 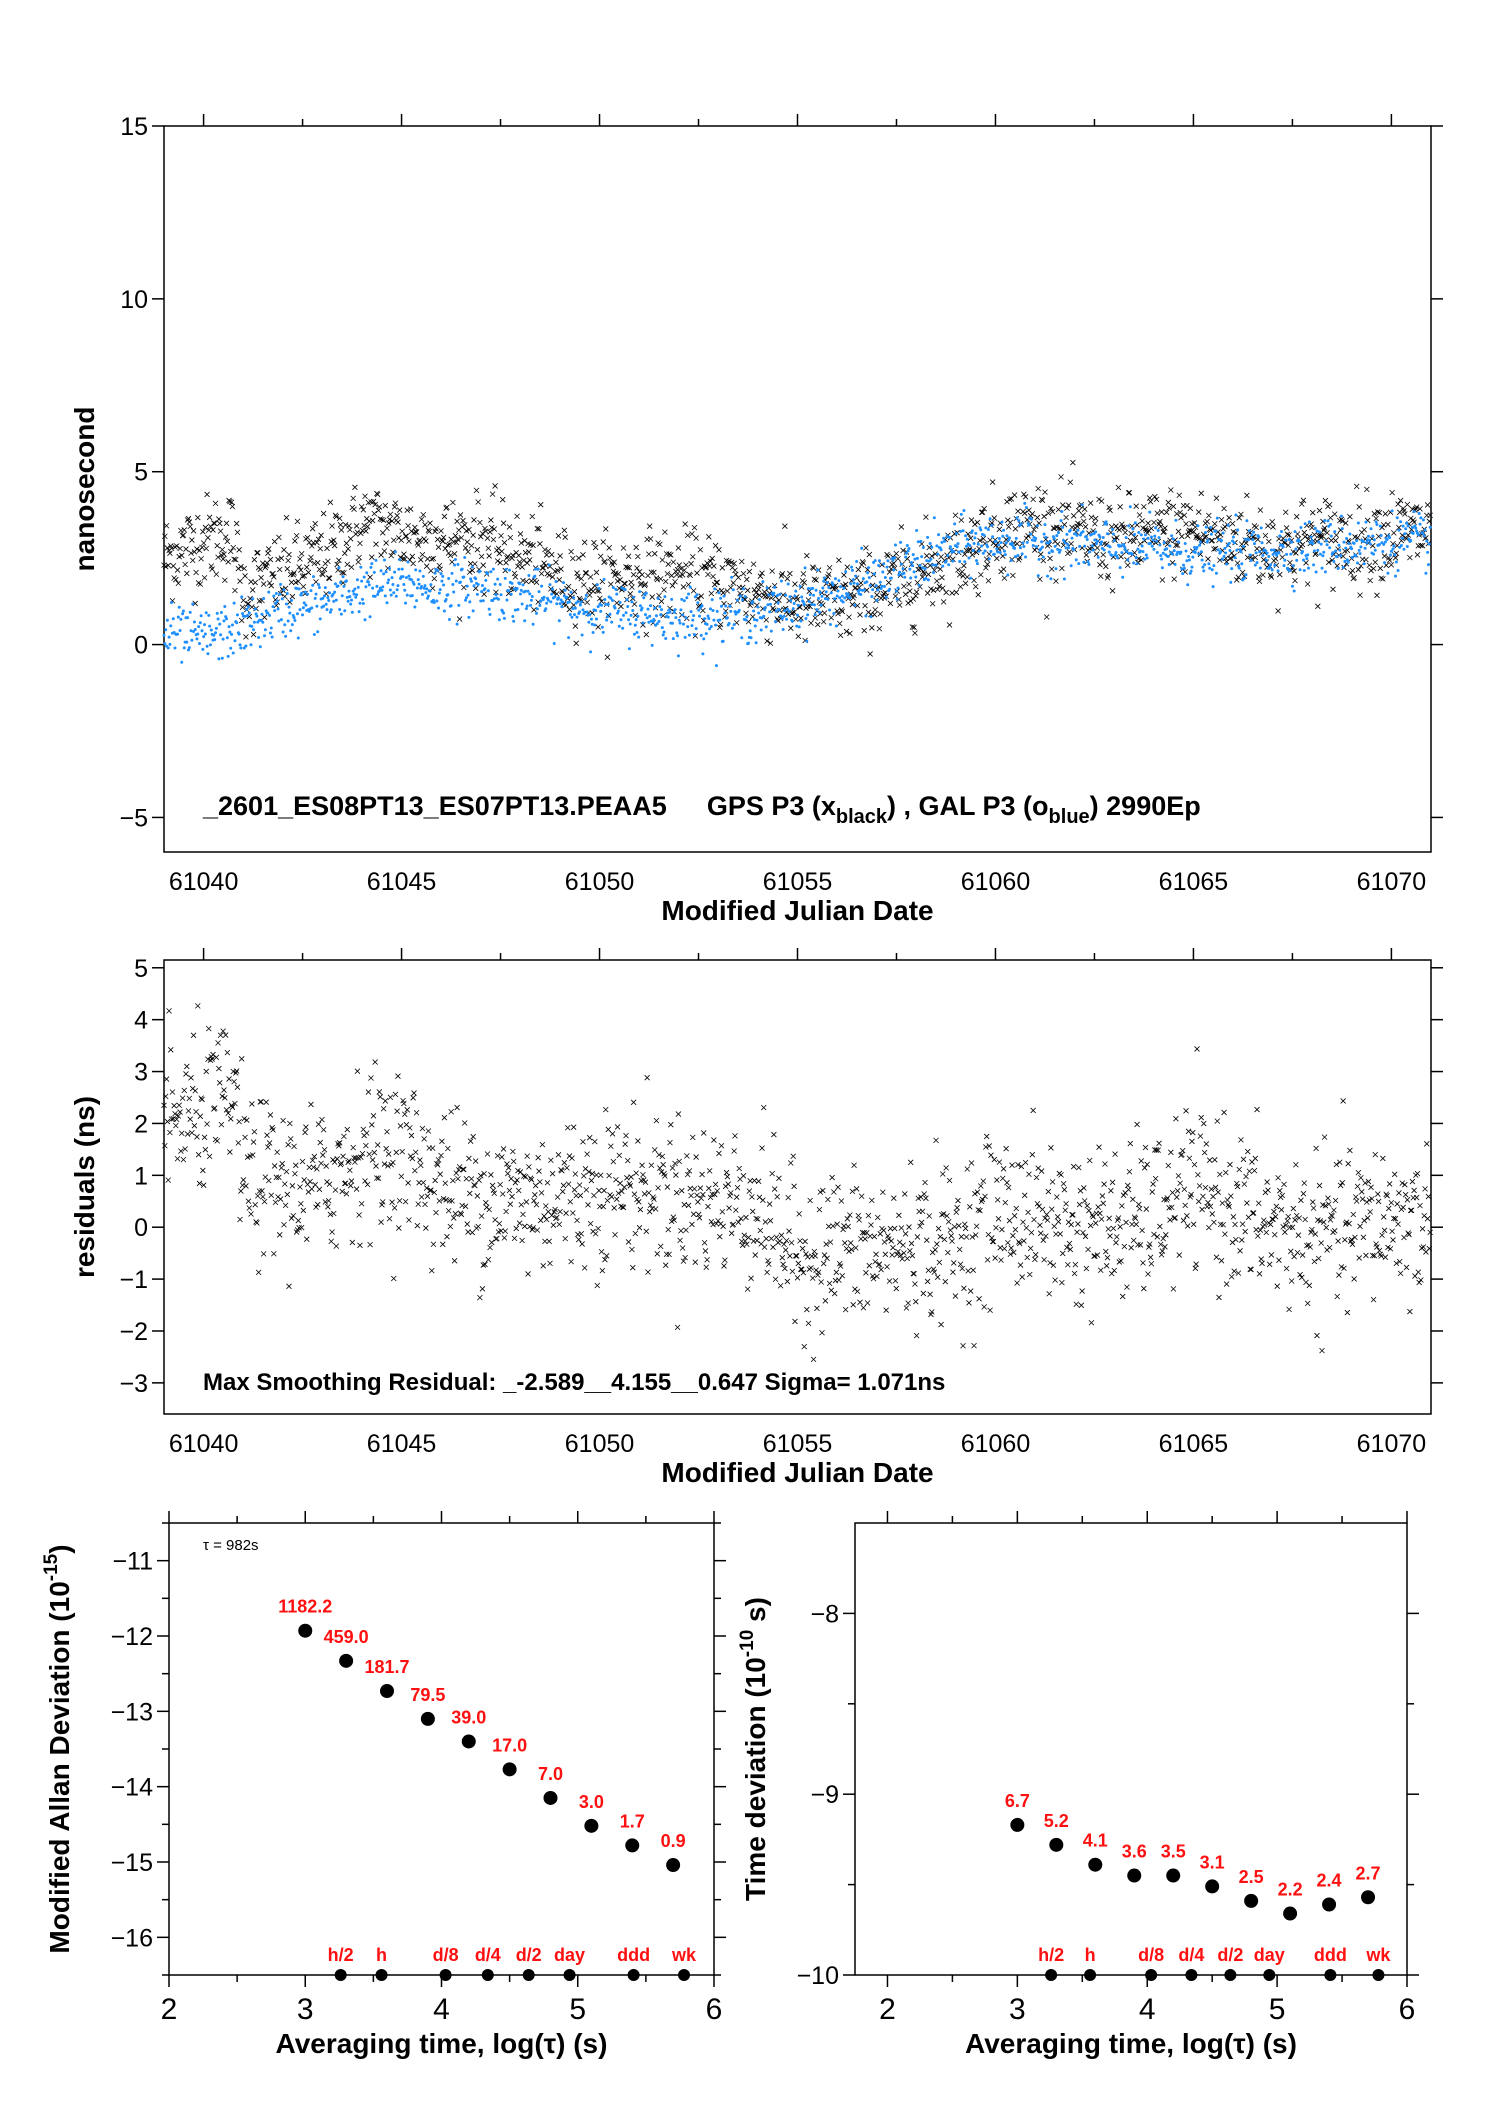 What do you see at coordinates (577, 2009) in the screenshot?
I see `x-tick-label: 5` at bounding box center [577, 2009].